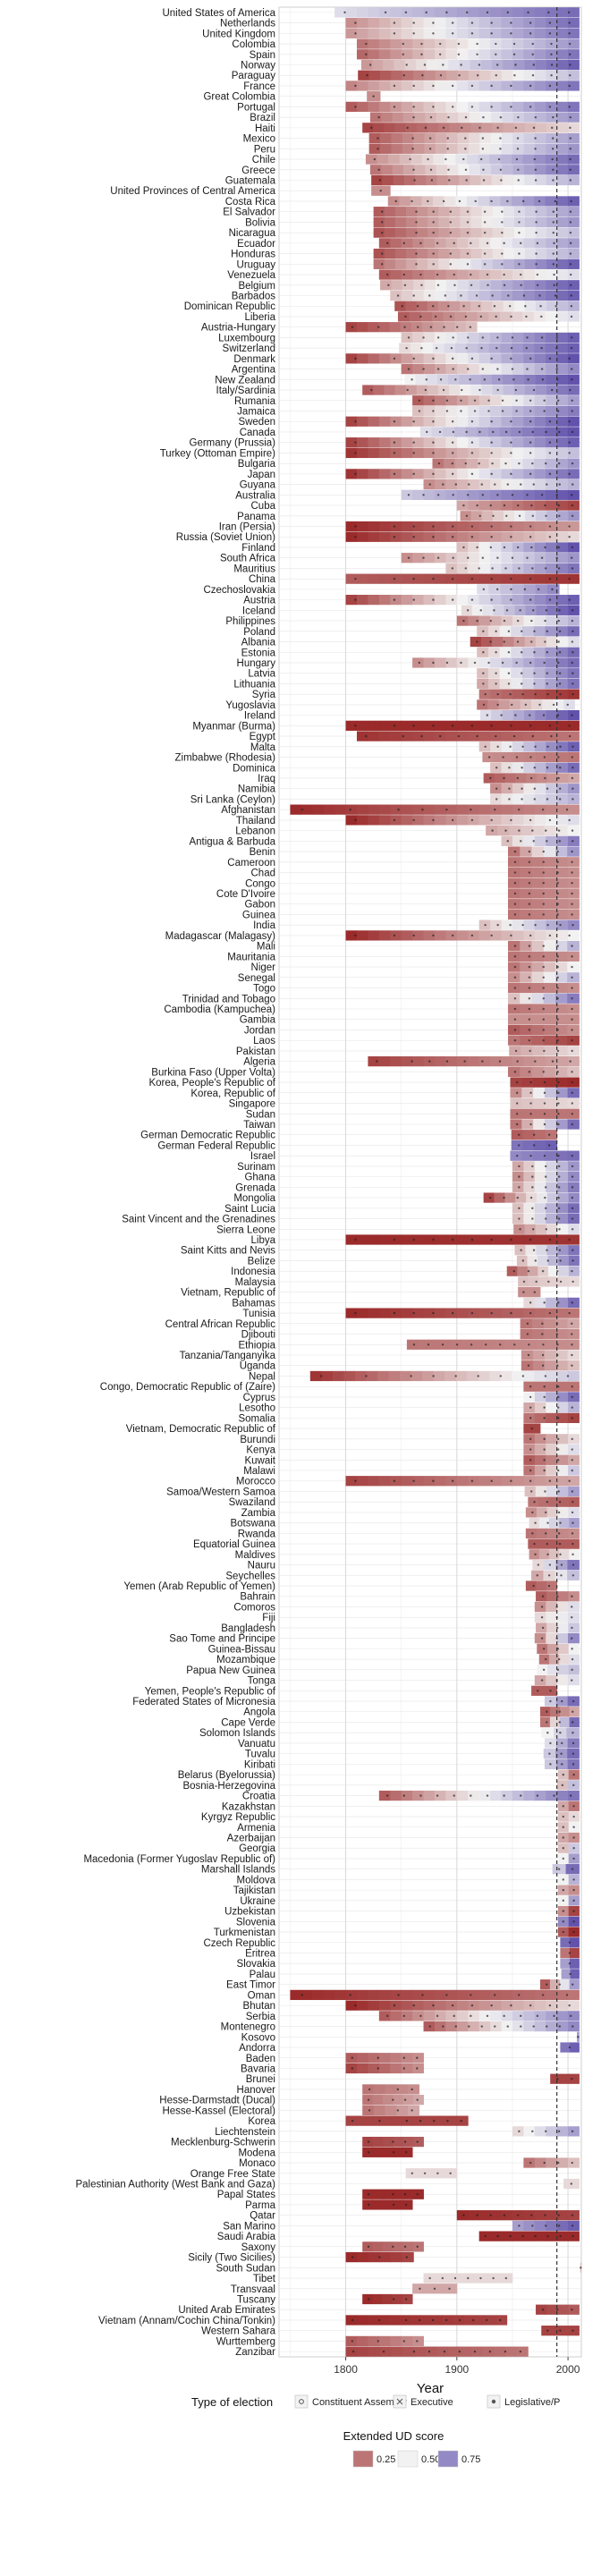 The image size is (601, 2576). Describe the element at coordinates (255, 401) in the screenshot. I see `country-label: Rumania` at that location.